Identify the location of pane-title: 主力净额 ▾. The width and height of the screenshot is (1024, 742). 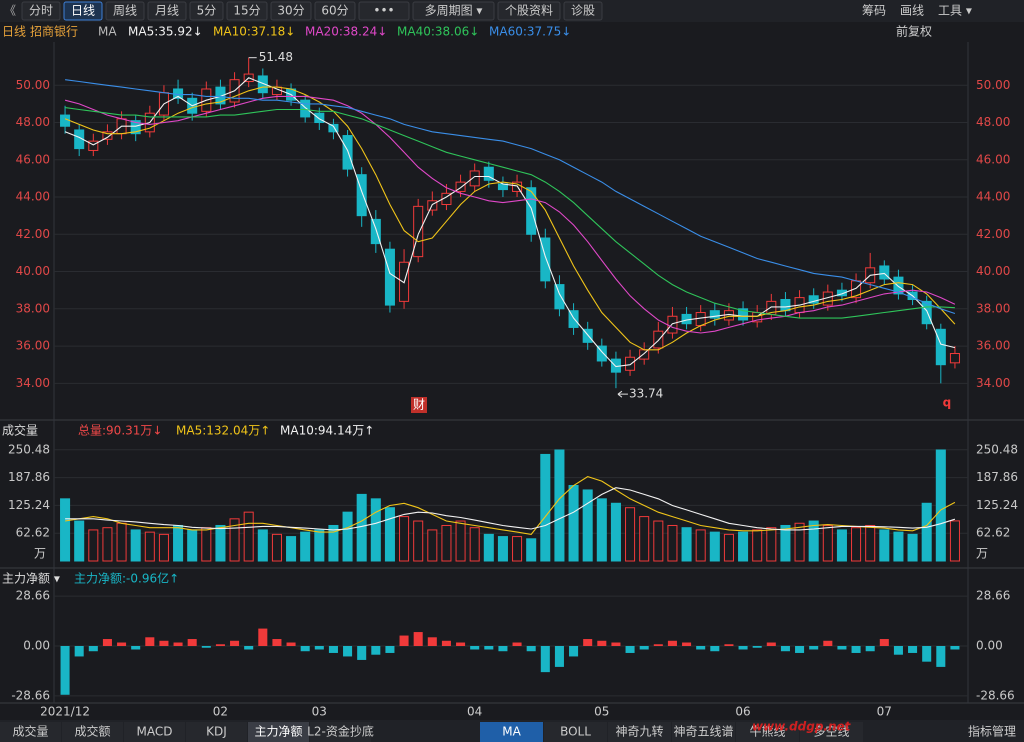
(31, 579).